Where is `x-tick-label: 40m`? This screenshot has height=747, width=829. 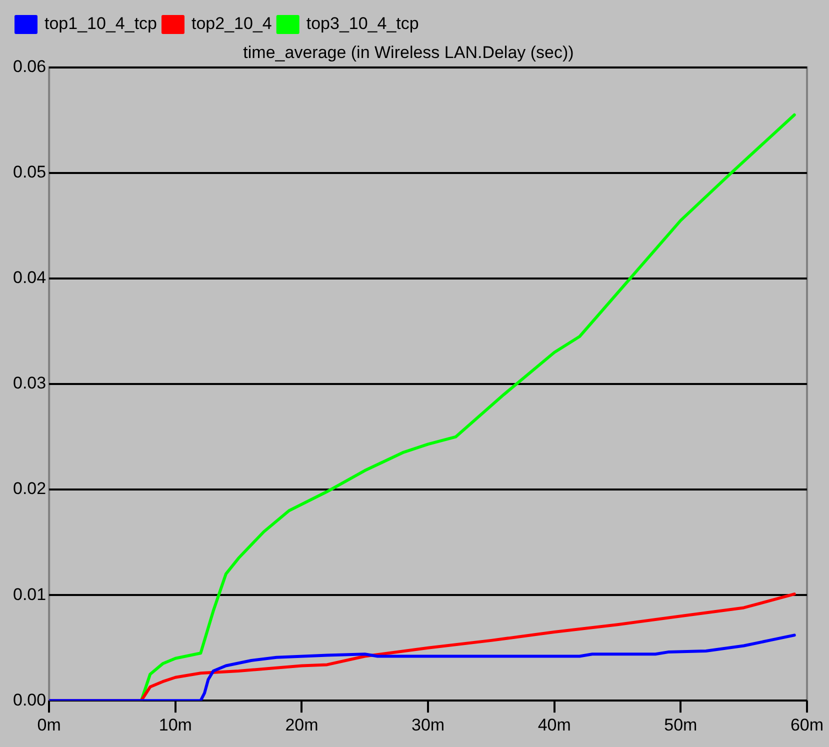 x-tick-label: 40m is located at coordinates (554, 724).